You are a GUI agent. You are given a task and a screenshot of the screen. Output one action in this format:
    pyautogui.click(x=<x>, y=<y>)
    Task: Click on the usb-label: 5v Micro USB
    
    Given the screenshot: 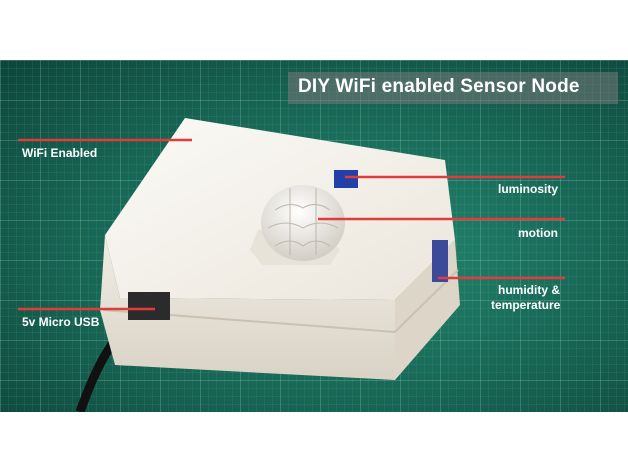 What is the action you would take?
    pyautogui.click(x=61, y=322)
    